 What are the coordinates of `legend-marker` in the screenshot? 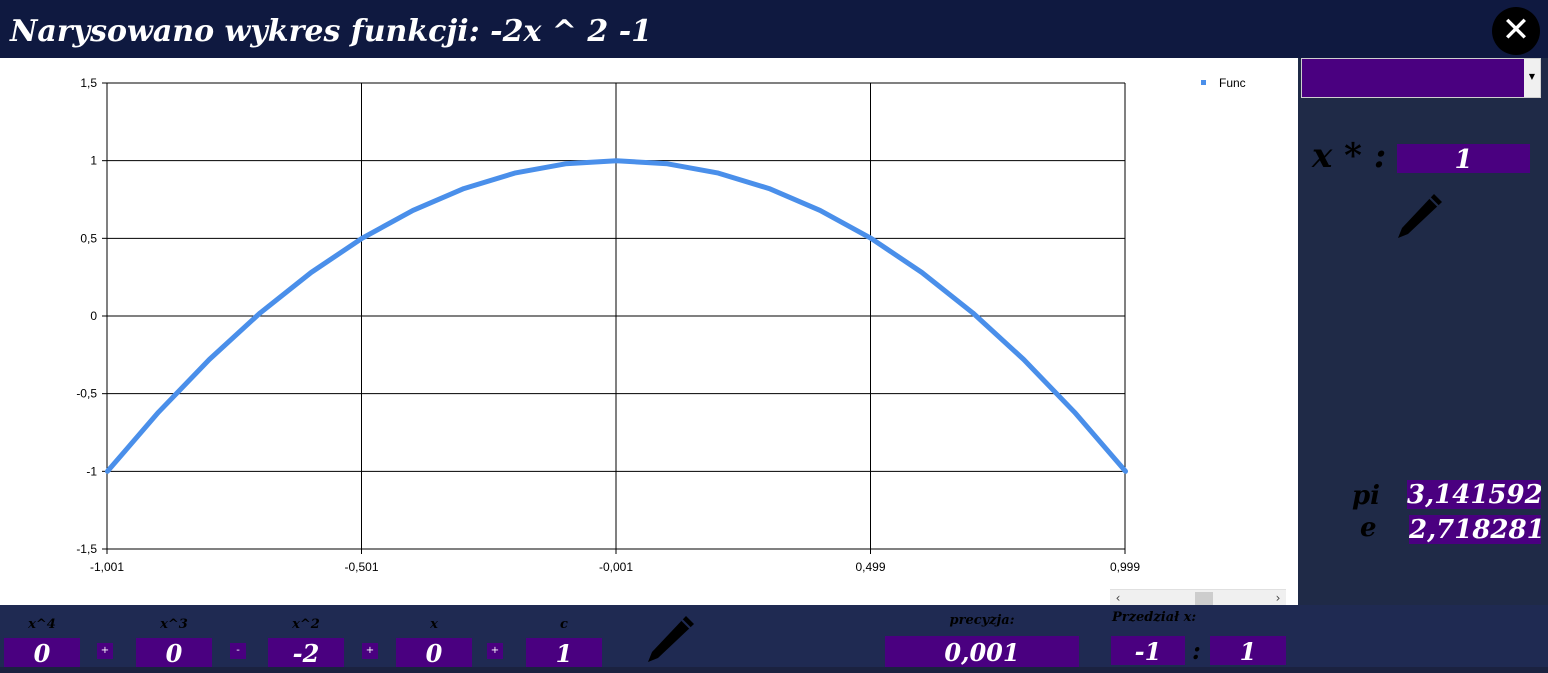 It's located at (1203, 82).